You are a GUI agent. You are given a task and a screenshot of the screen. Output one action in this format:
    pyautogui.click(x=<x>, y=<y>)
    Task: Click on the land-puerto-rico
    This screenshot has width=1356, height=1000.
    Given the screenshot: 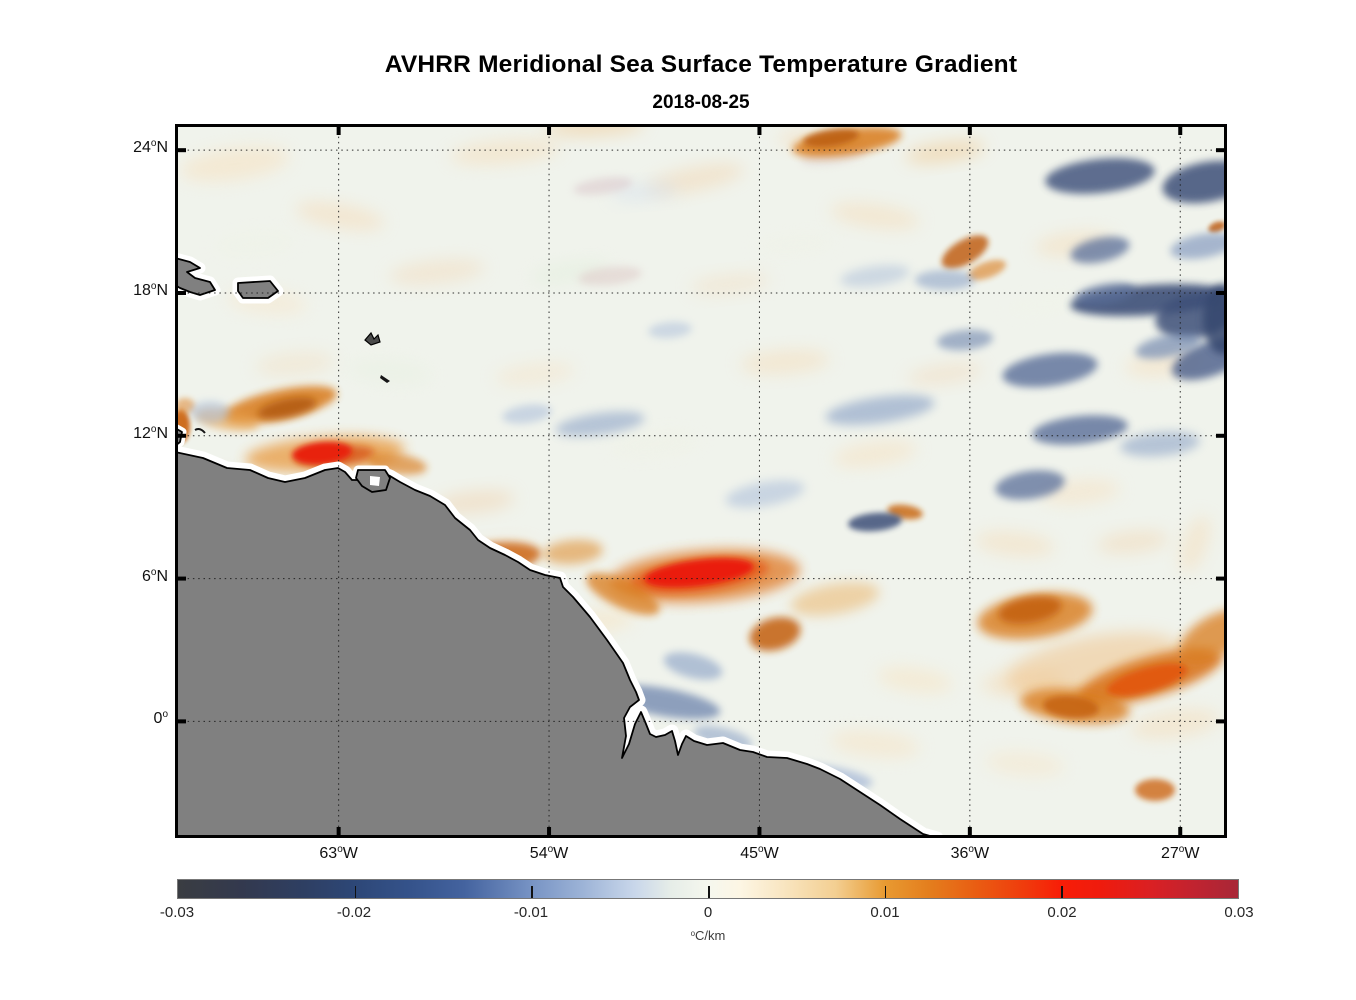 What is the action you would take?
    pyautogui.click(x=258, y=289)
    